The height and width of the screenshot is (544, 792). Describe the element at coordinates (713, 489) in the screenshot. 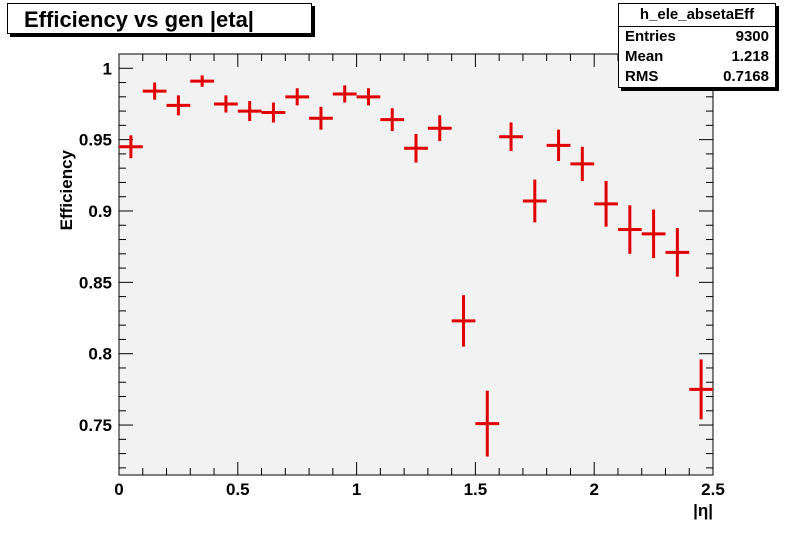

I see `x-tick-label: 2.5` at that location.